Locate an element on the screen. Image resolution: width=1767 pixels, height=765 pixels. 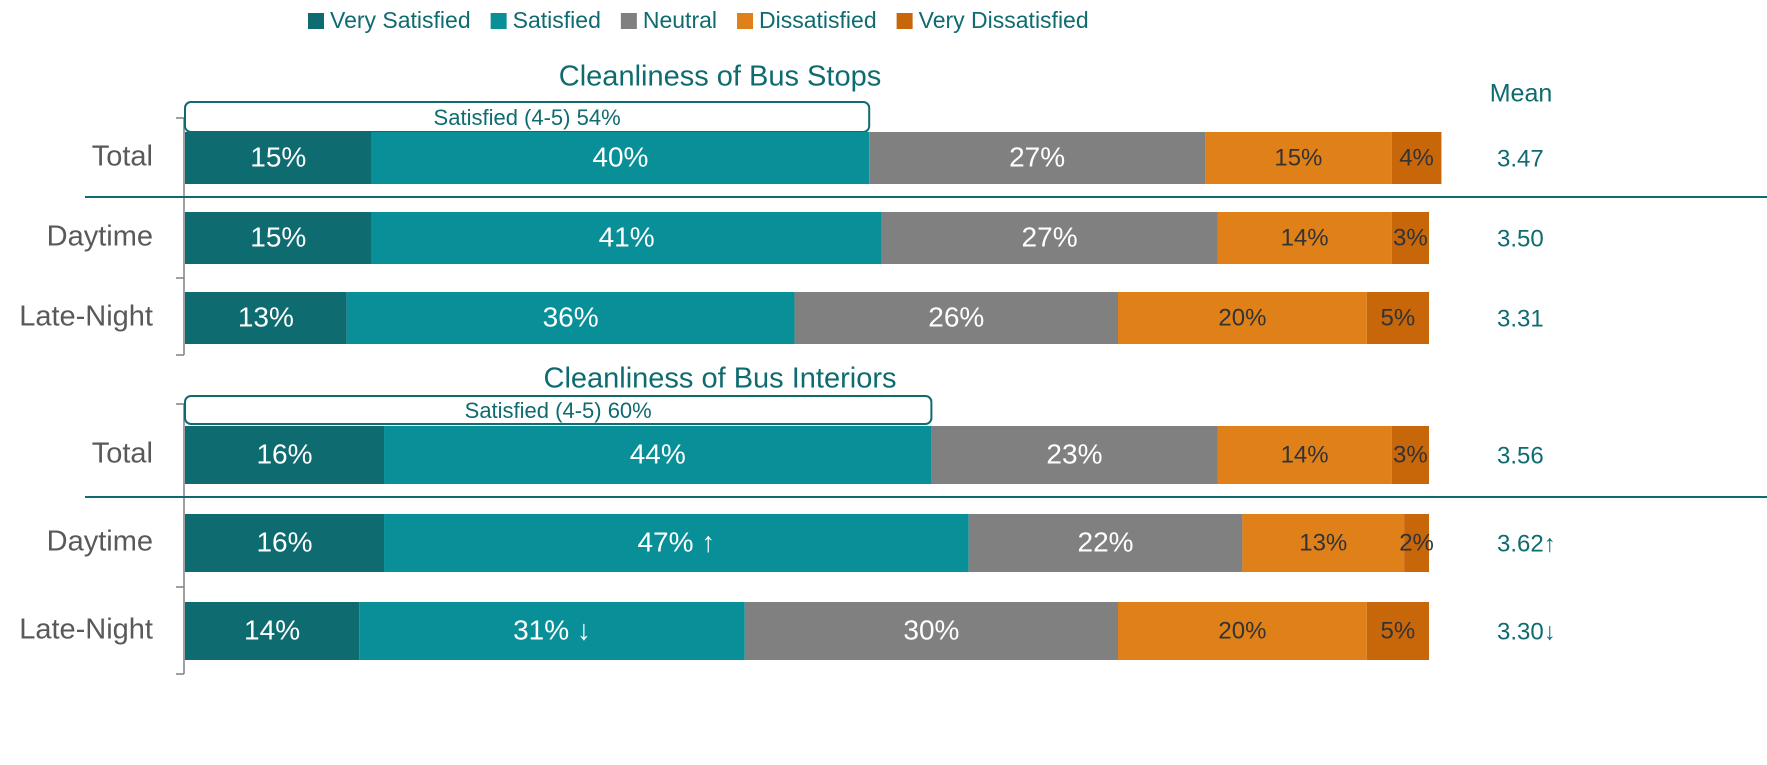
value-label: 26% is located at coordinates (956, 316).